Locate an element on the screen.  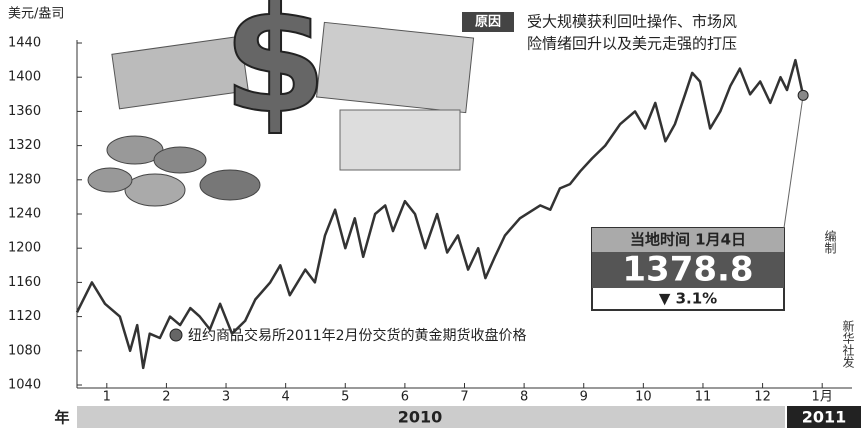
legend-marker is located at coordinates (176, 335).